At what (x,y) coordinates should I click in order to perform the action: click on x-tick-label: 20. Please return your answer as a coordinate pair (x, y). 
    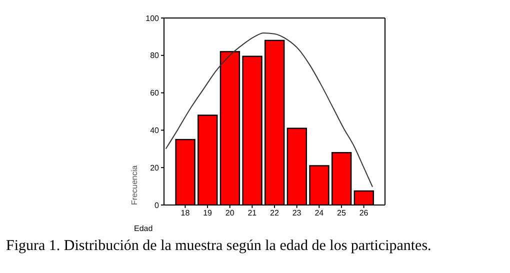
    Looking at the image, I should click on (230, 213).